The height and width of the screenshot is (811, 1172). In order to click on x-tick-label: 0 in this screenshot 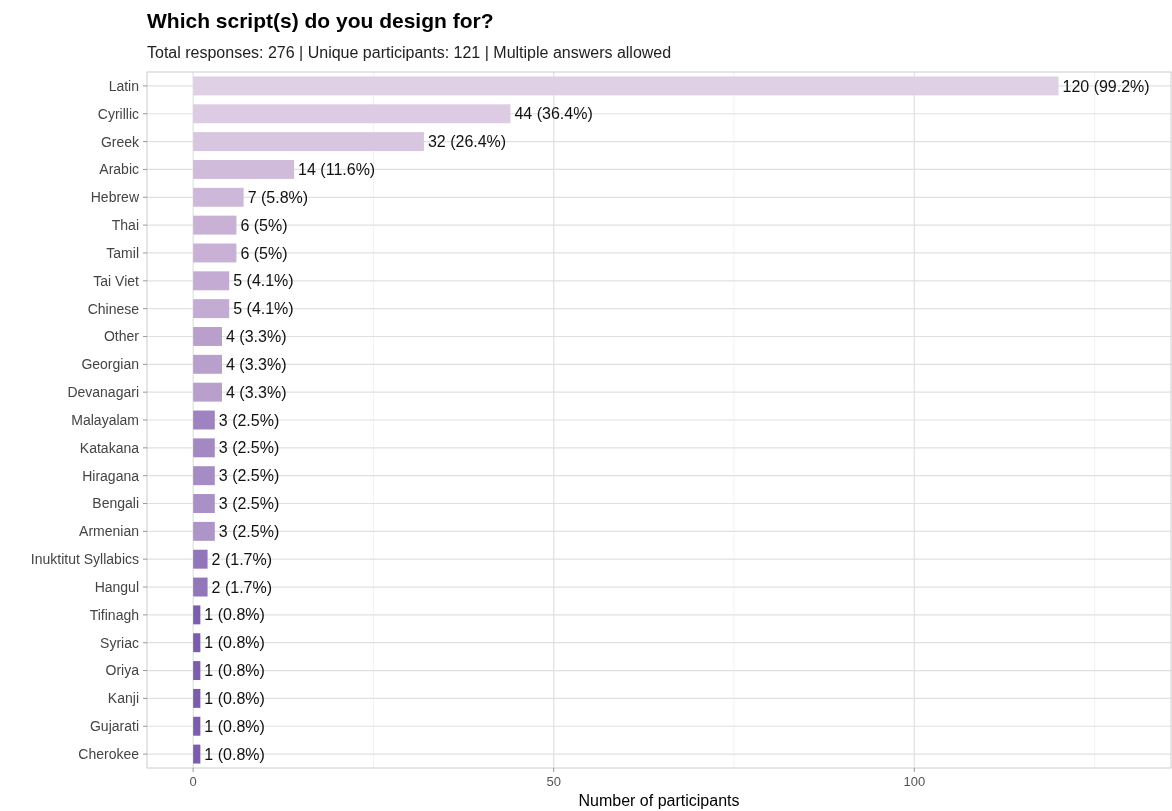, I will do `click(193, 781)`.